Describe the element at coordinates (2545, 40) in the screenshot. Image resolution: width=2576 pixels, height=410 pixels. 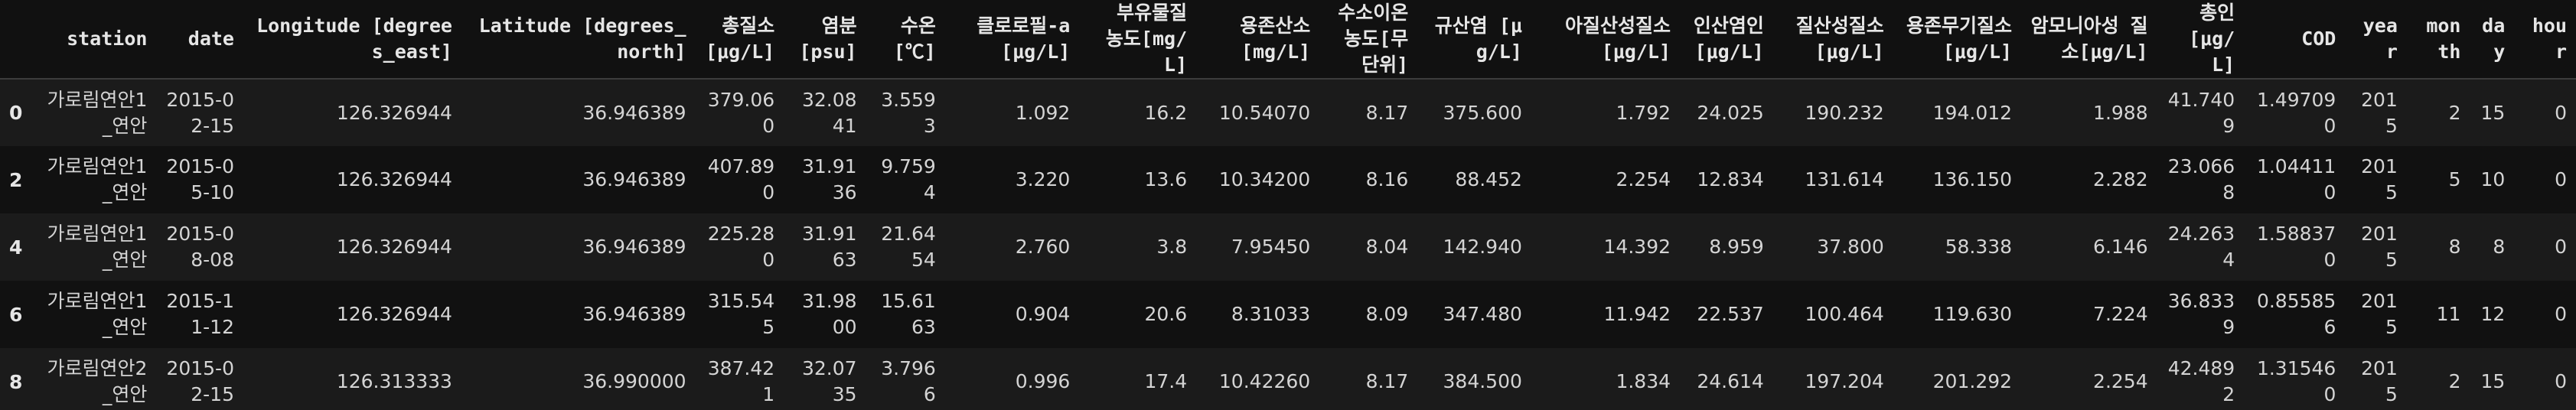
I see `column-header-hour: hour` at that location.